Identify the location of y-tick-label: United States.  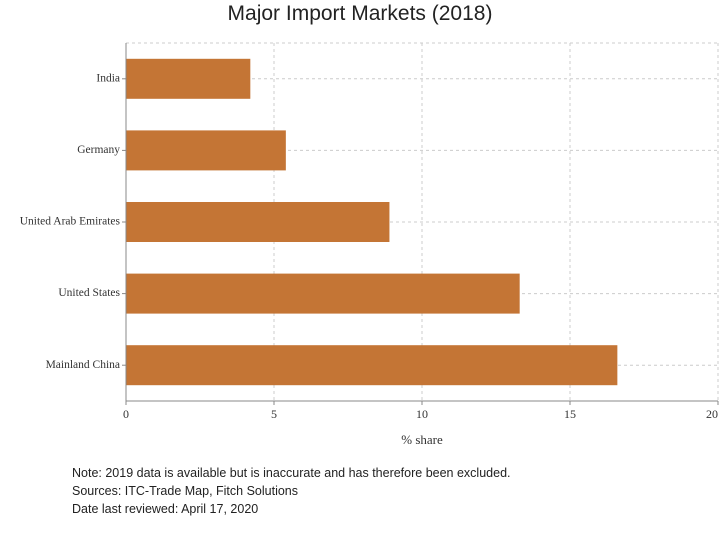
(89, 293).